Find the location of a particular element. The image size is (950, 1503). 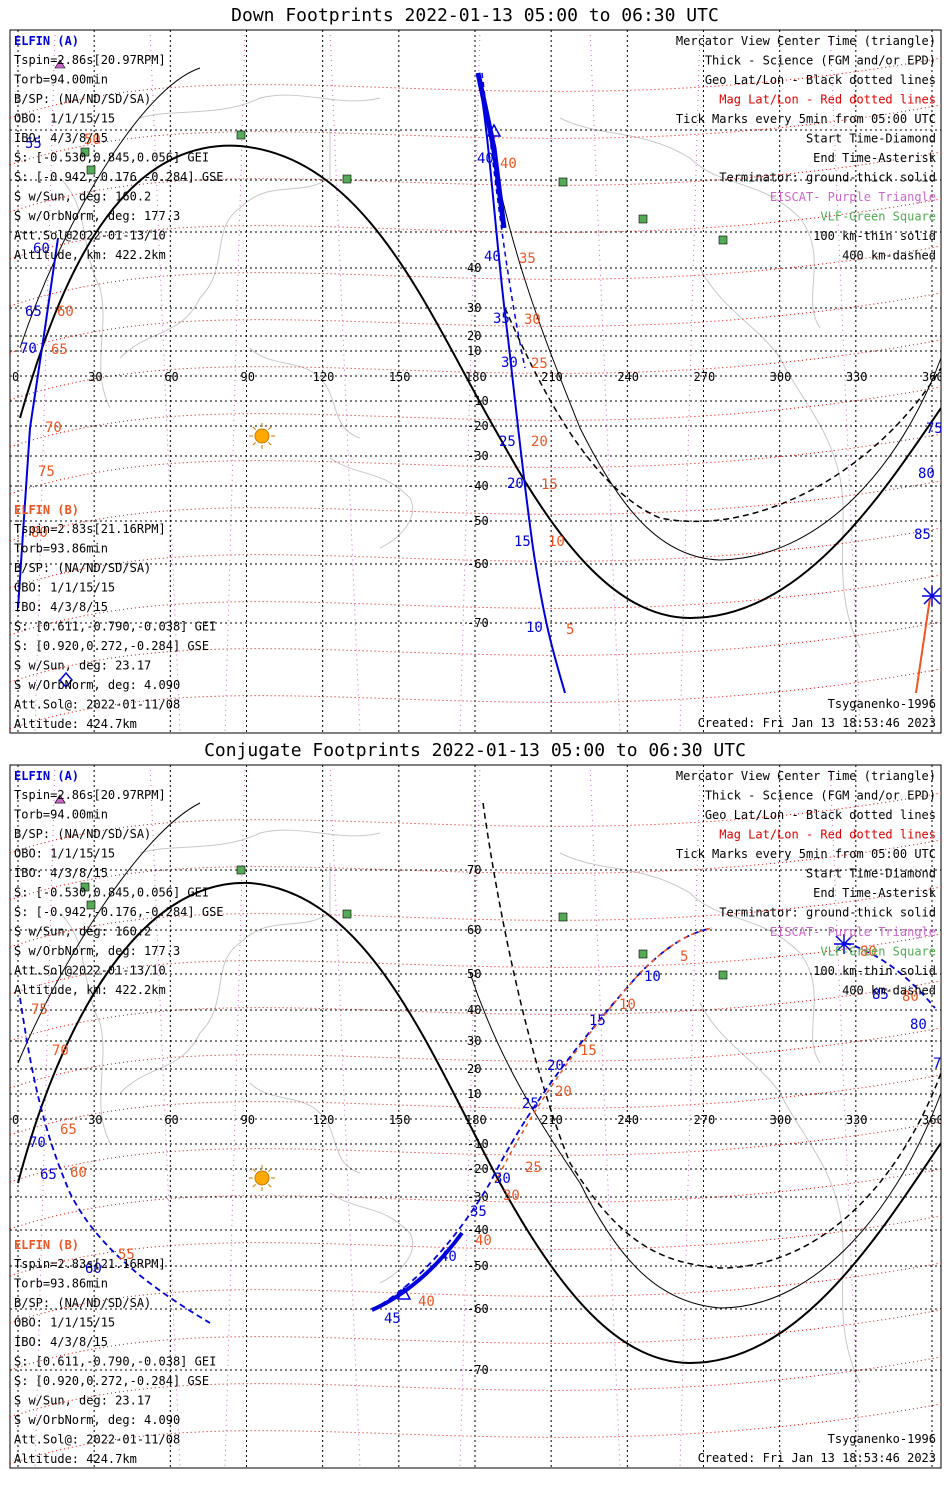

elfin-a-tick-label: 70 is located at coordinates (28, 349).